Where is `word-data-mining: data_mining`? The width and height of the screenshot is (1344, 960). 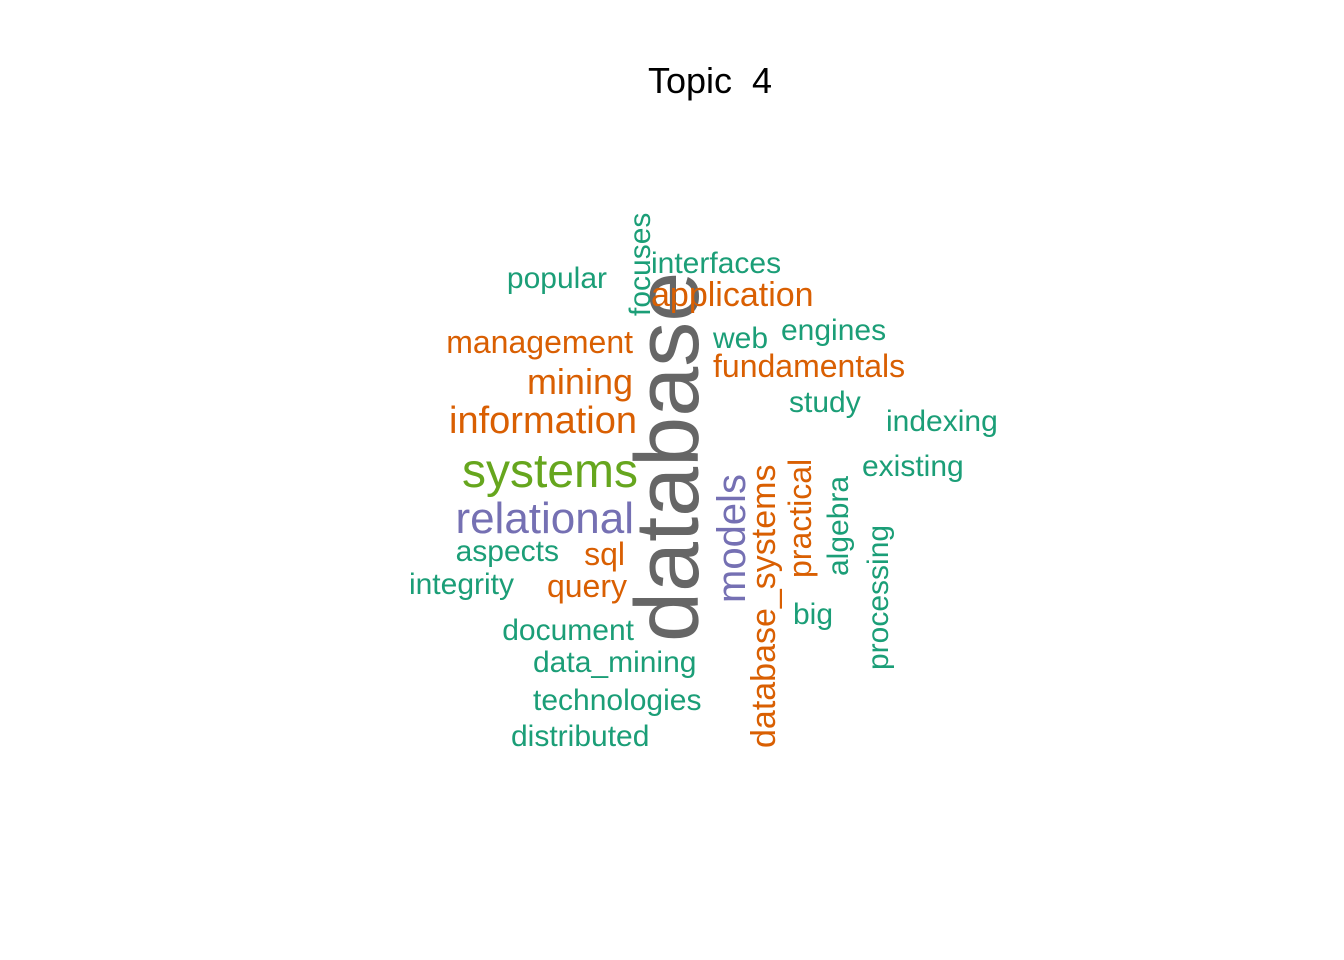 word-data-mining: data_mining is located at coordinates (614, 662).